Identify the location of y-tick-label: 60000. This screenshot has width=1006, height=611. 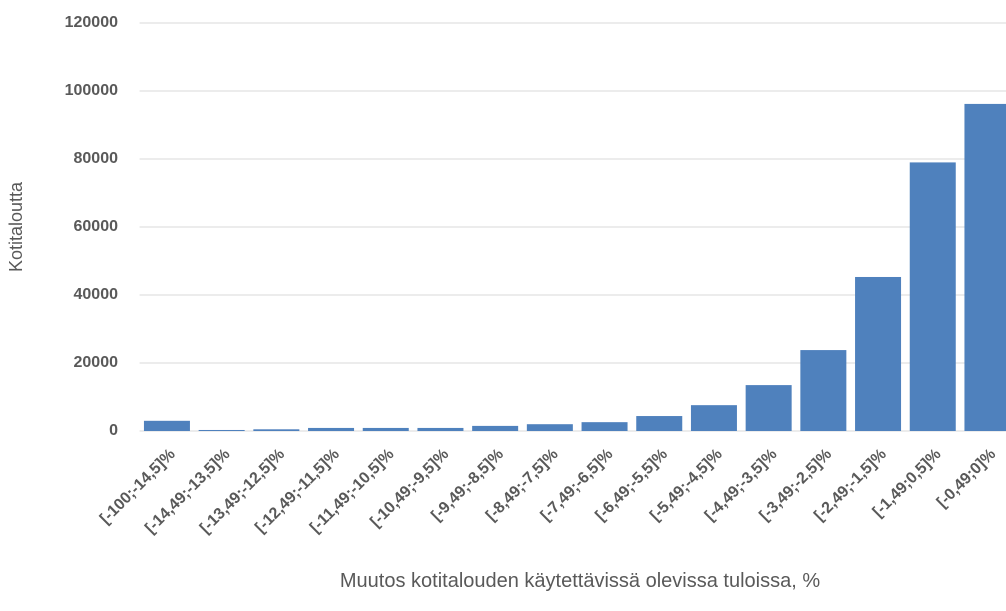
(96, 226).